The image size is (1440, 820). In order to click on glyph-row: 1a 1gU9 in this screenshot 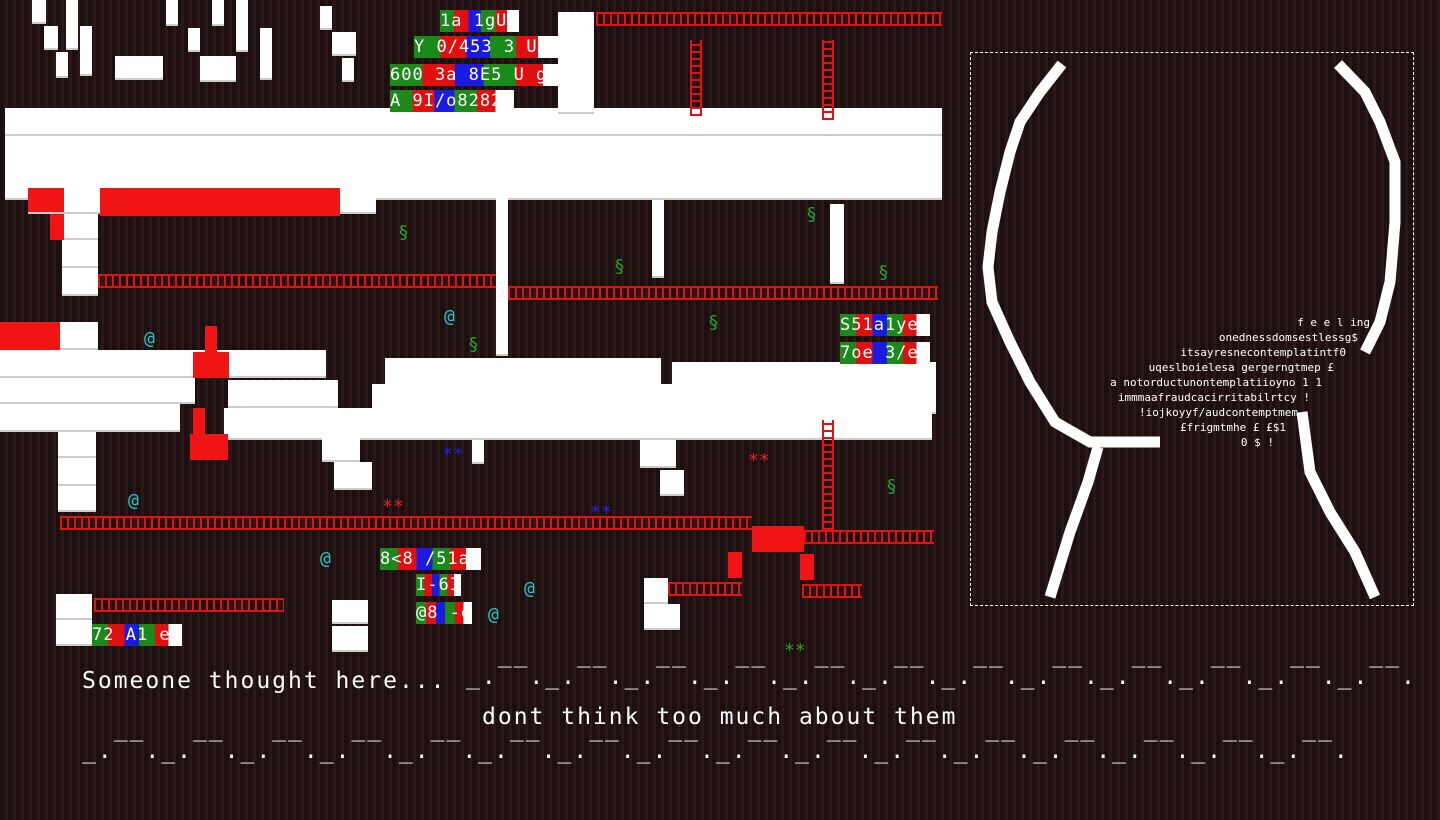, I will do `click(479, 21)`.